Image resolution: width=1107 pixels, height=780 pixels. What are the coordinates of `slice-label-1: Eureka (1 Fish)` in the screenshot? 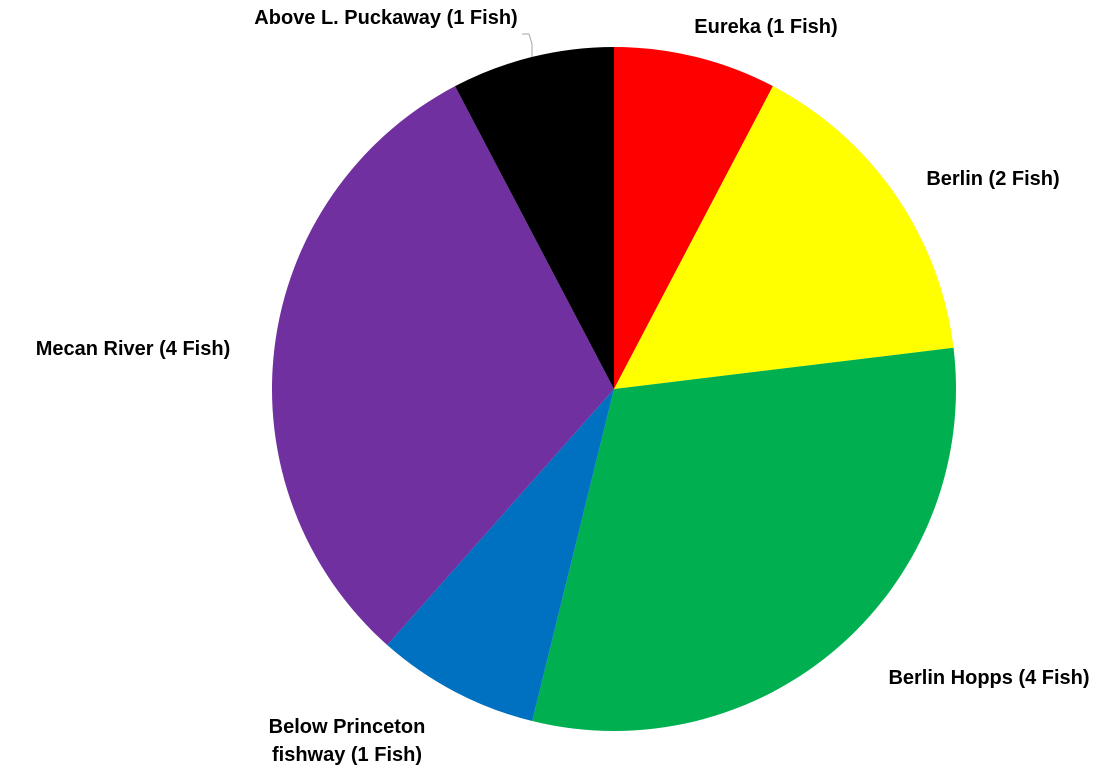 It's located at (765, 27).